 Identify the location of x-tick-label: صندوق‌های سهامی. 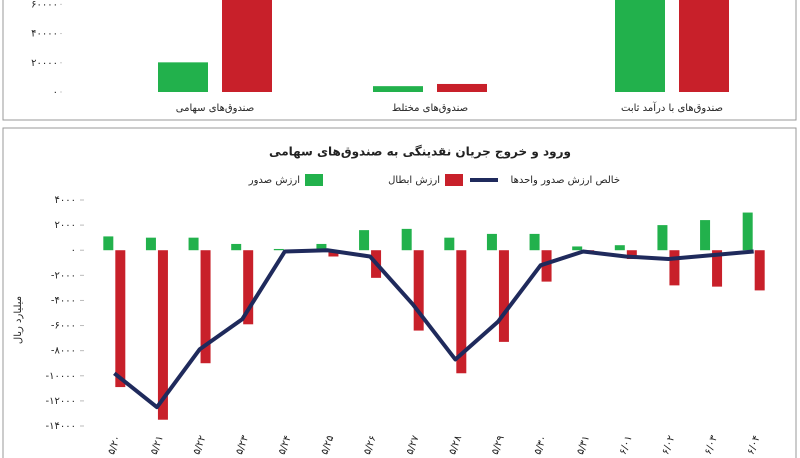
(215, 108).